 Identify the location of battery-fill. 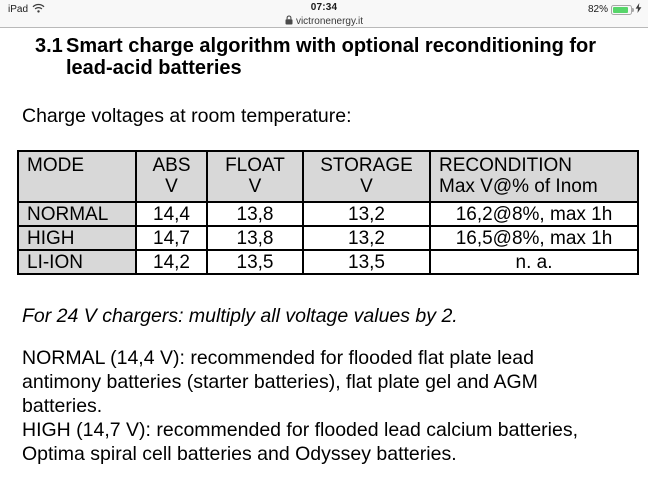
(620, 9).